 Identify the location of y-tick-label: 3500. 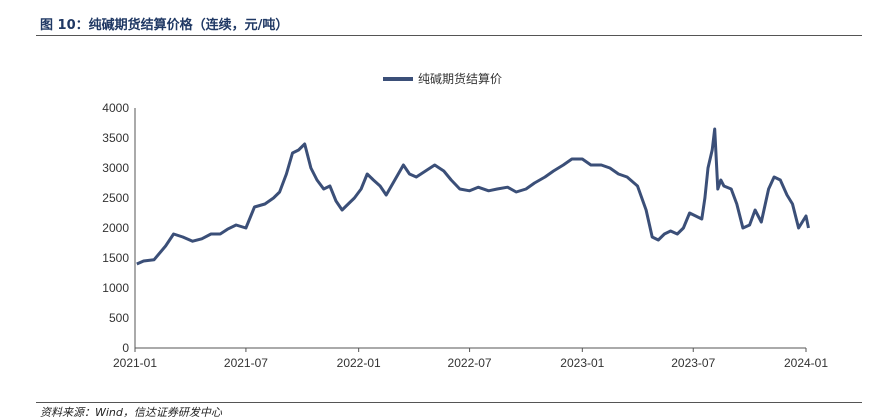
(115, 138).